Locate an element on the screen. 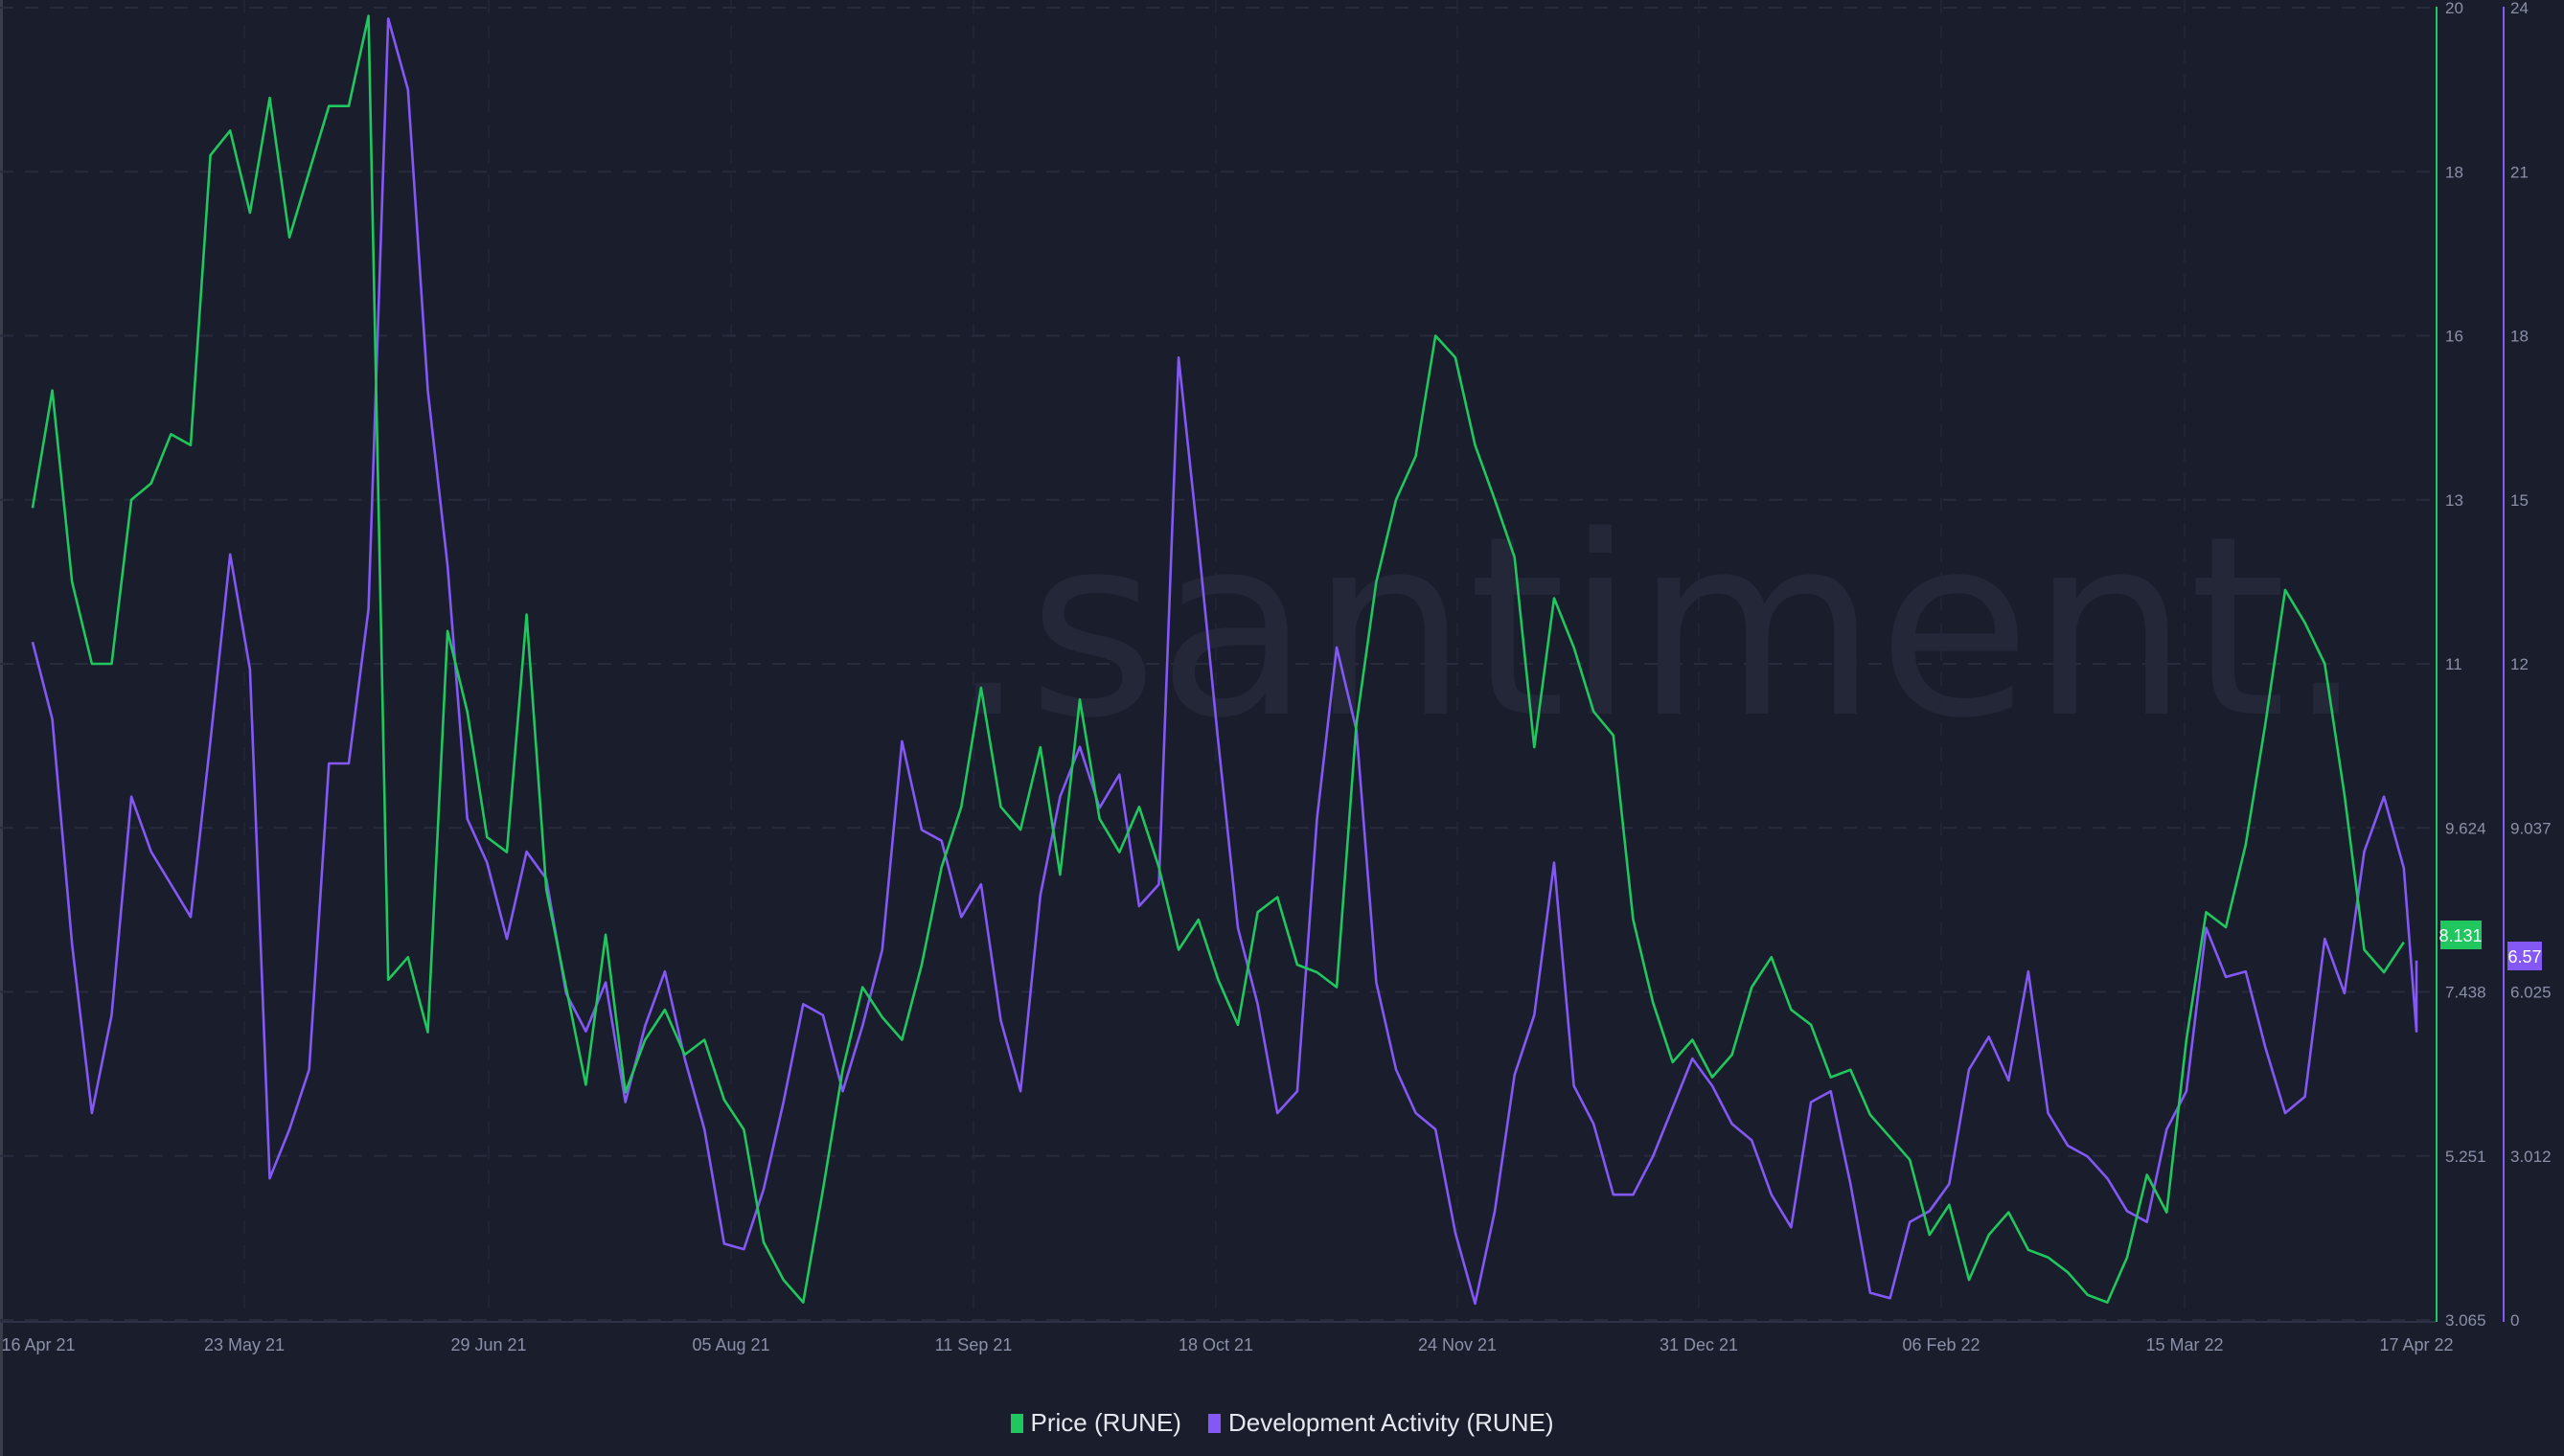  svg-text: 7.438 is located at coordinates (2465, 993).